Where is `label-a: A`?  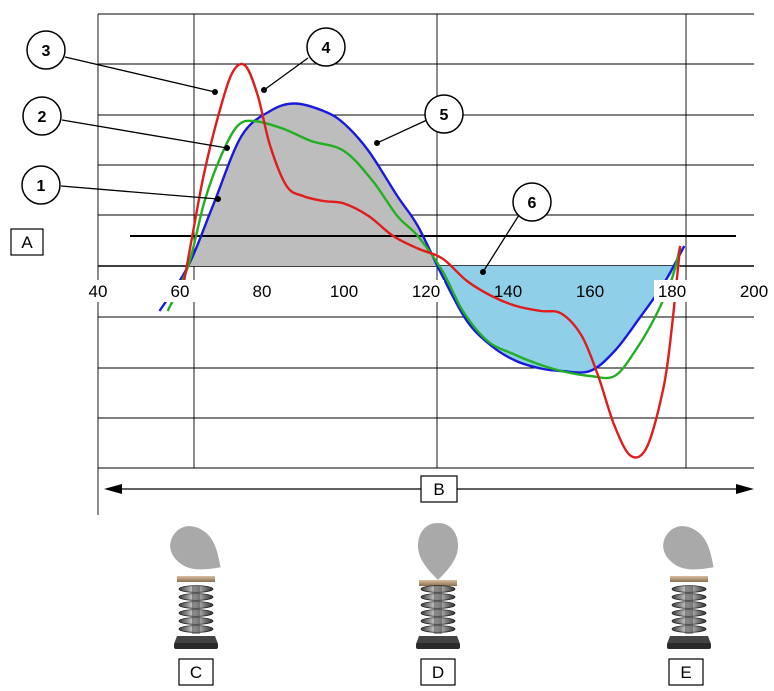
label-a: A is located at coordinates (27, 242).